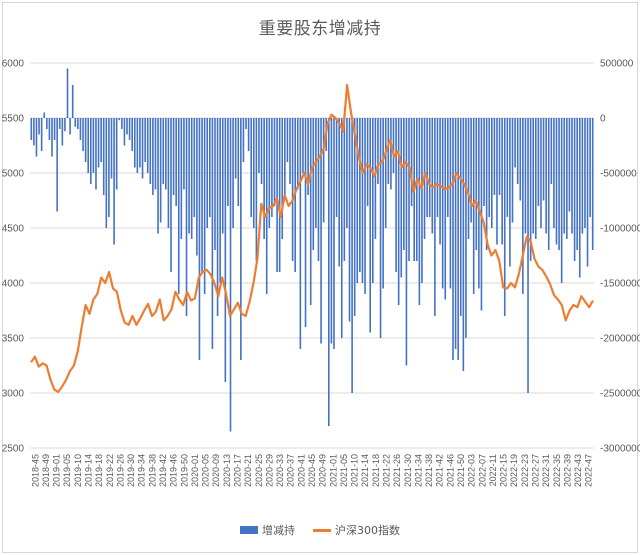 The height and width of the screenshot is (555, 640). I want to click on chart-title: 重要股东增减持, so click(320, 29).